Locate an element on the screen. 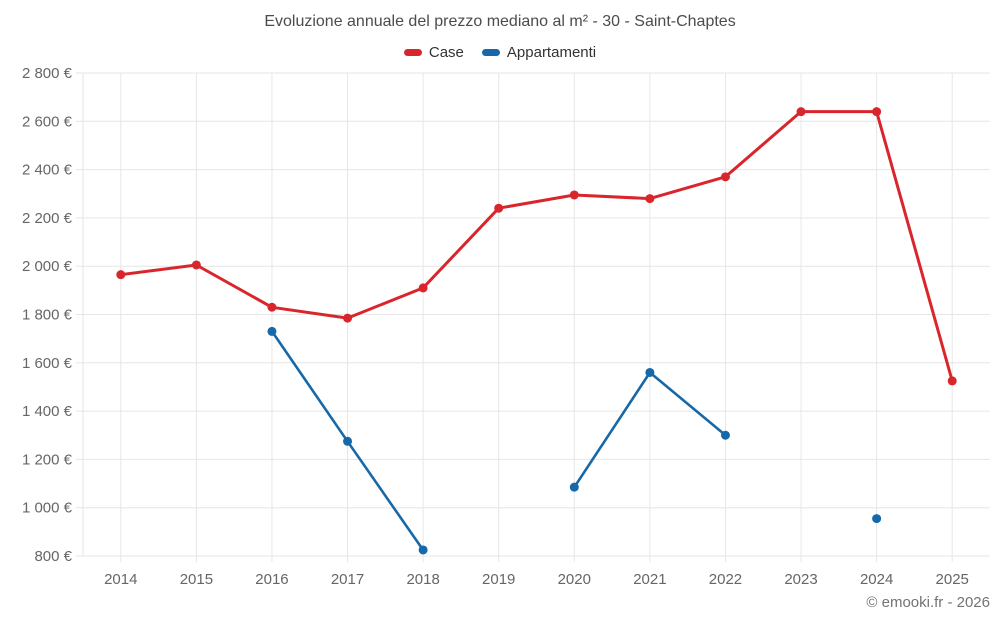  y-axis-tick-label: 1 400 € is located at coordinates (47, 411).